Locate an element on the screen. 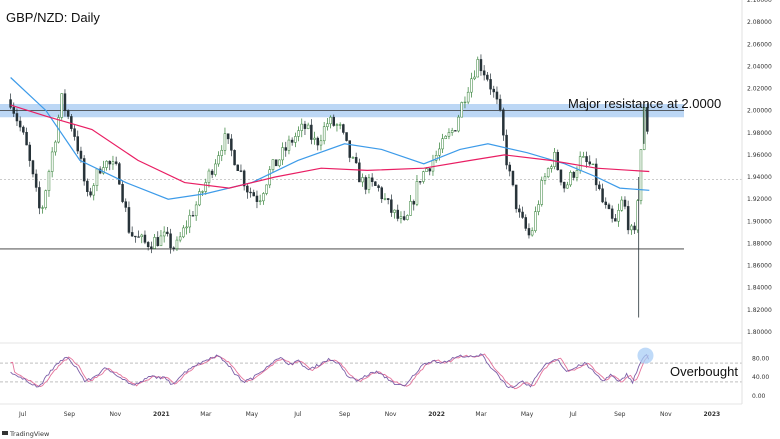 The image size is (780, 439). time-tick-label: Jul is located at coordinates (22, 414).